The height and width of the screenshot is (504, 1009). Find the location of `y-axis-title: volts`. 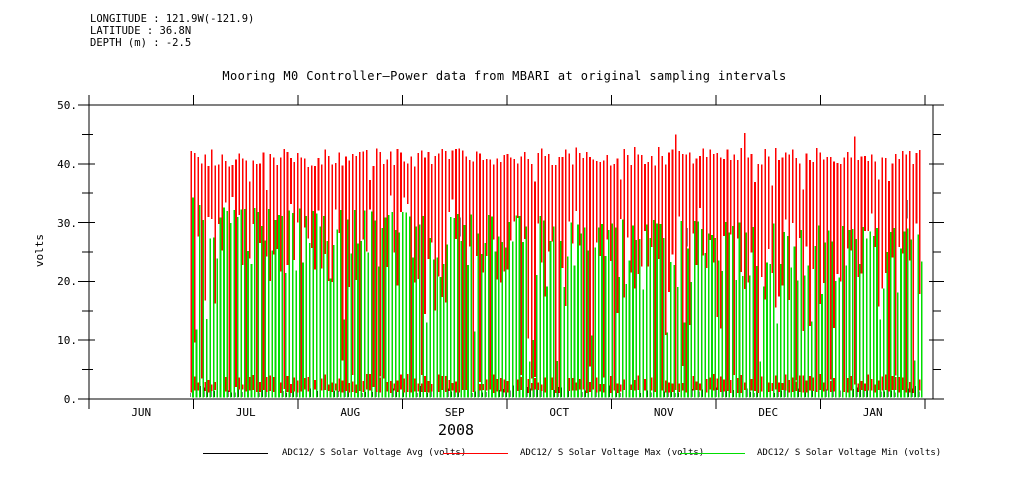

y-axis-title: volts is located at coordinates (39, 251).